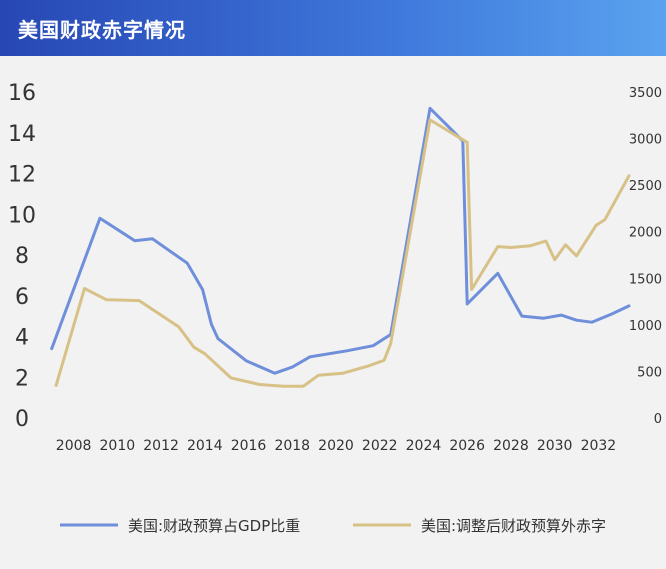 The image size is (666, 569). Describe the element at coordinates (645, 233) in the screenshot. I see `y-right-tick-label: 2000` at that location.